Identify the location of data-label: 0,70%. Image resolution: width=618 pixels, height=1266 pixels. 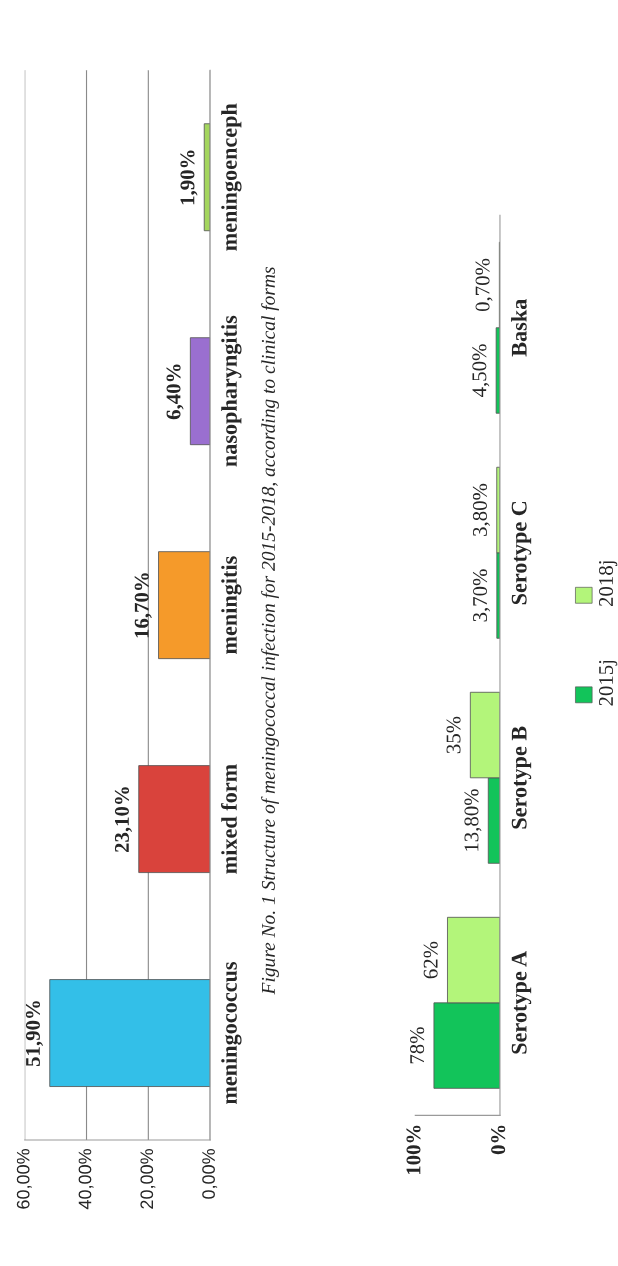
(484, 285).